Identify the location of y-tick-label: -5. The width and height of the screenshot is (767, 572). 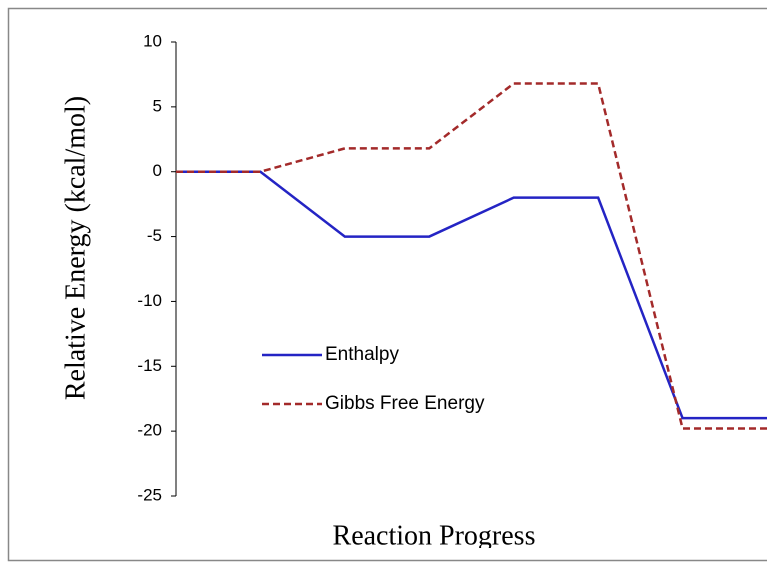
(154, 235).